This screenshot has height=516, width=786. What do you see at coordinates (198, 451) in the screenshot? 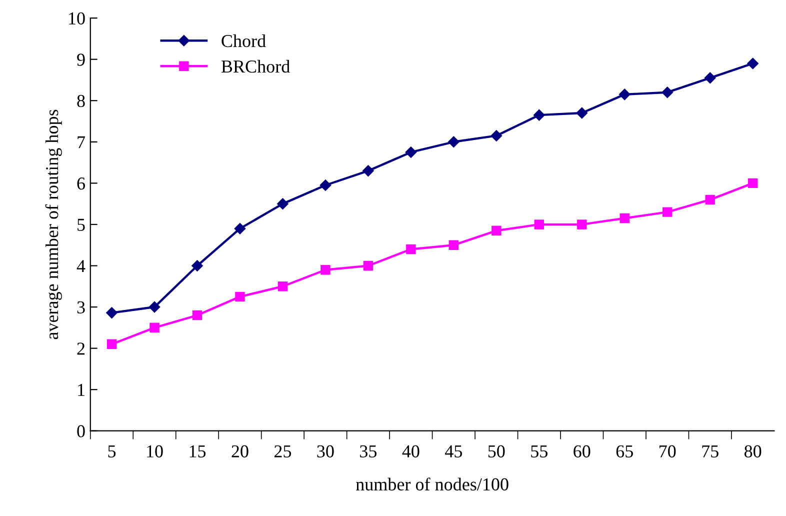
I see `x-tick-label: 15` at bounding box center [198, 451].